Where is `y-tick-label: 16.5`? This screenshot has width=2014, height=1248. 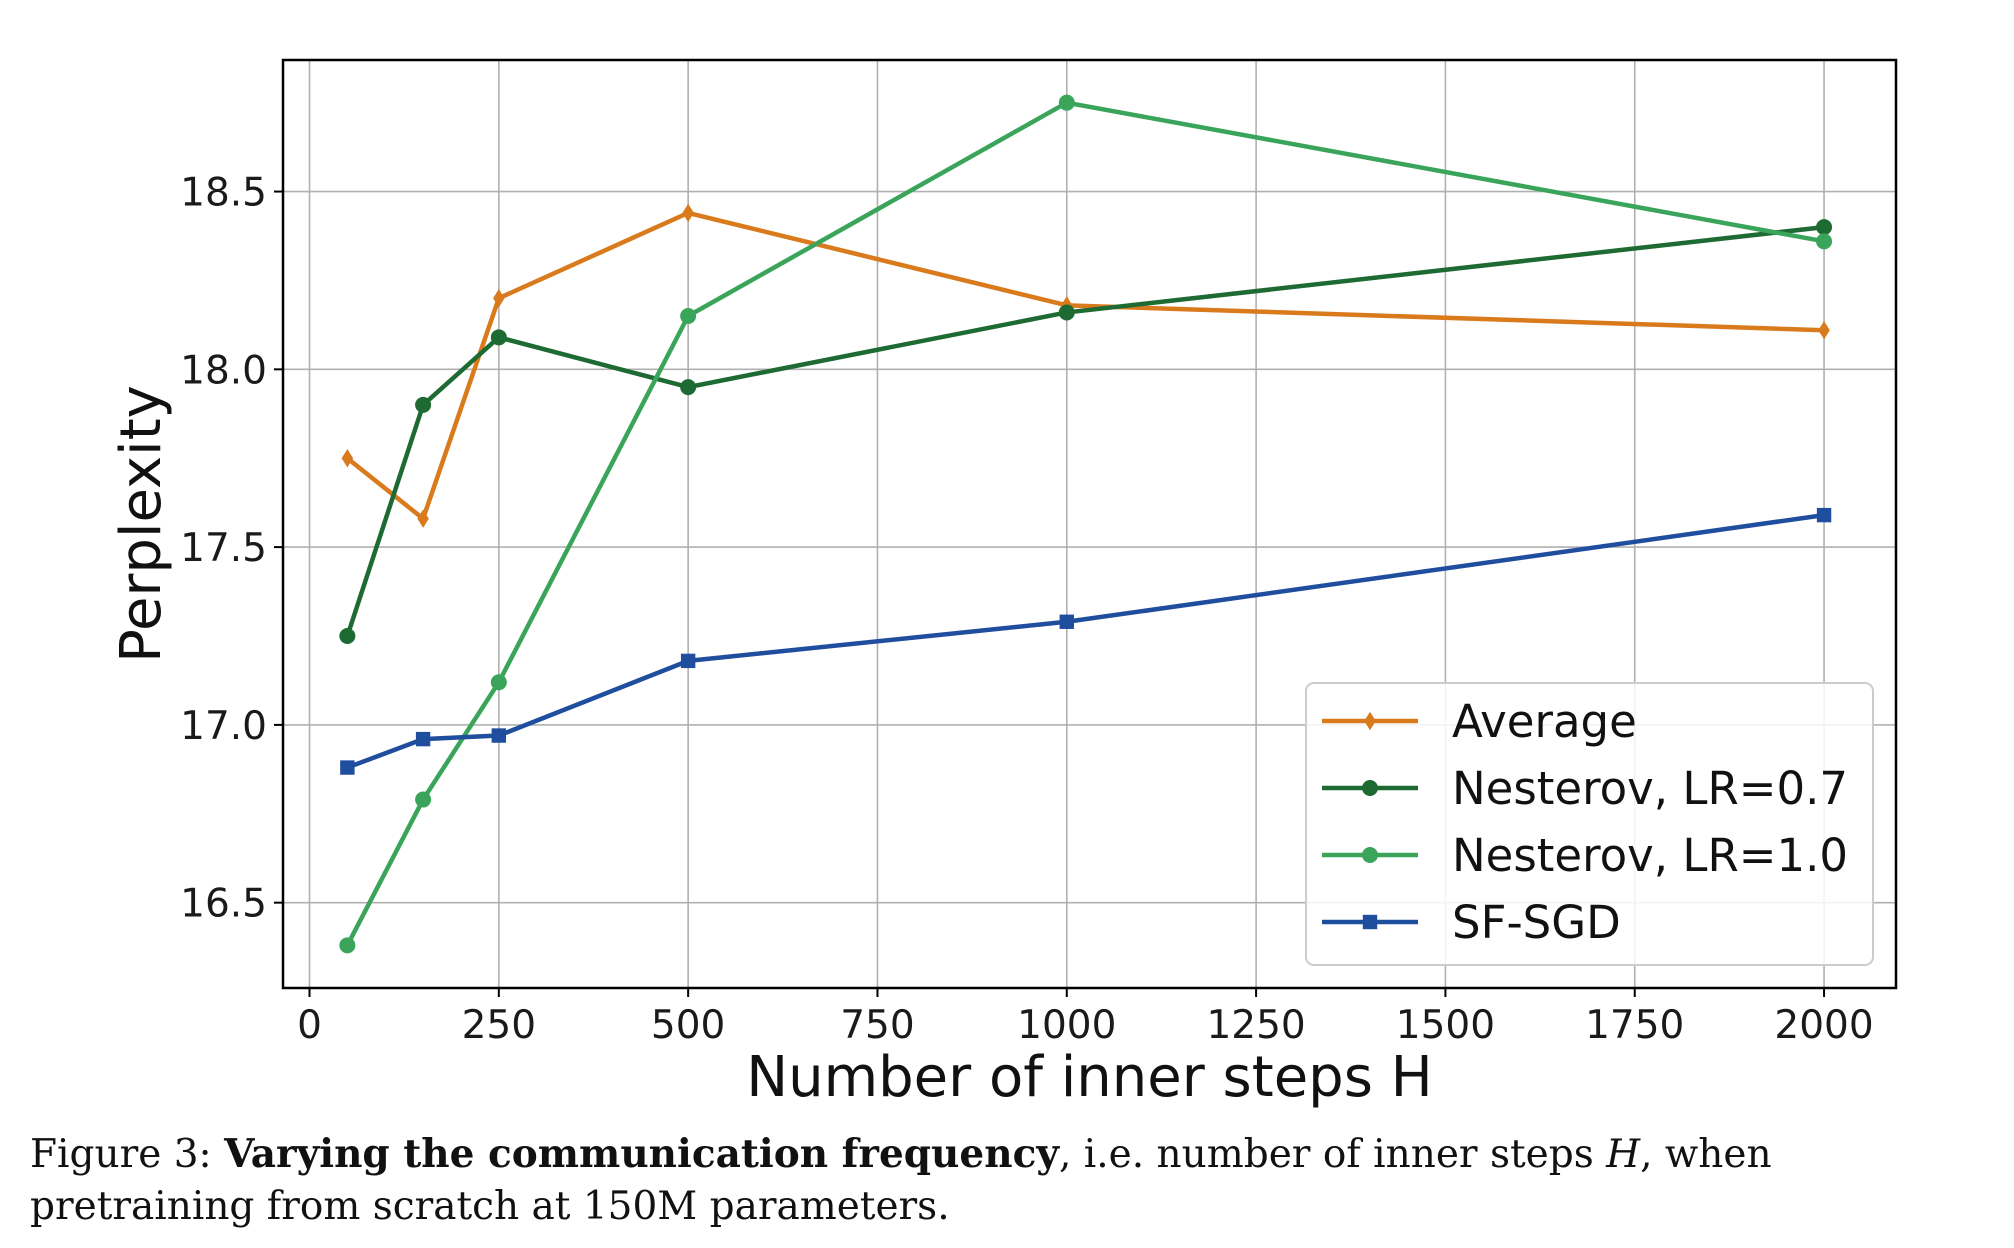 y-tick-label: 16.5 is located at coordinates (223, 904).